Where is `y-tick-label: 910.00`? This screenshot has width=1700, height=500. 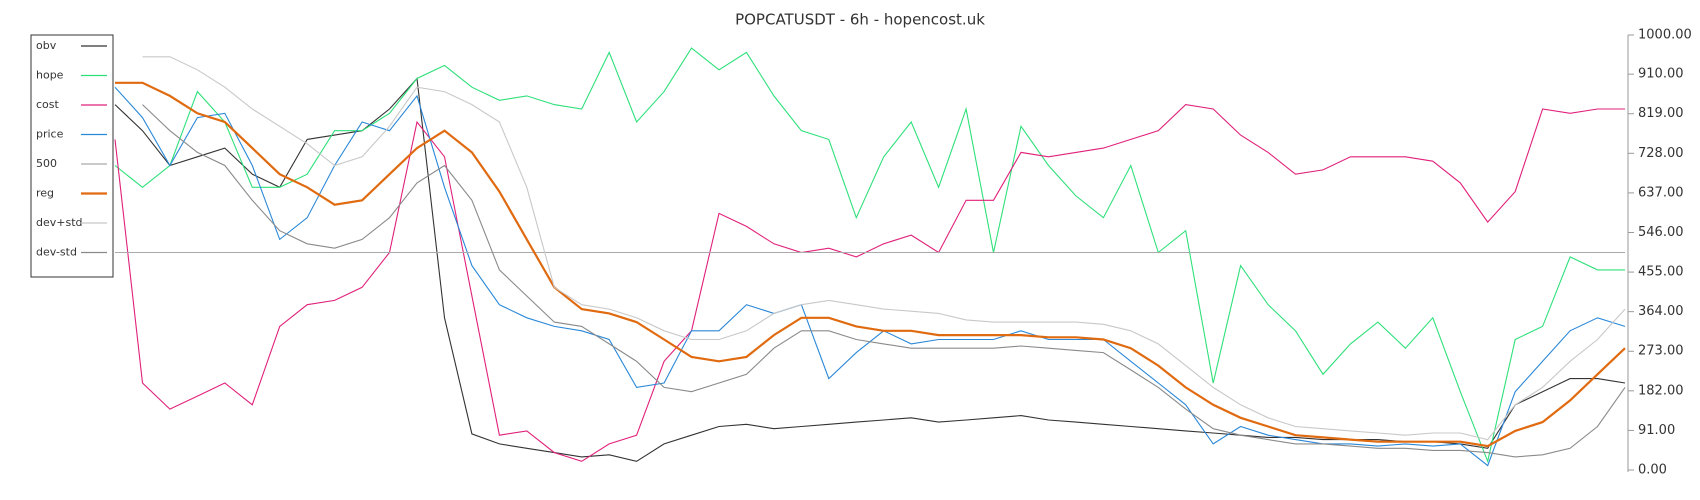
y-tick-label: 910.00 is located at coordinates (1661, 74).